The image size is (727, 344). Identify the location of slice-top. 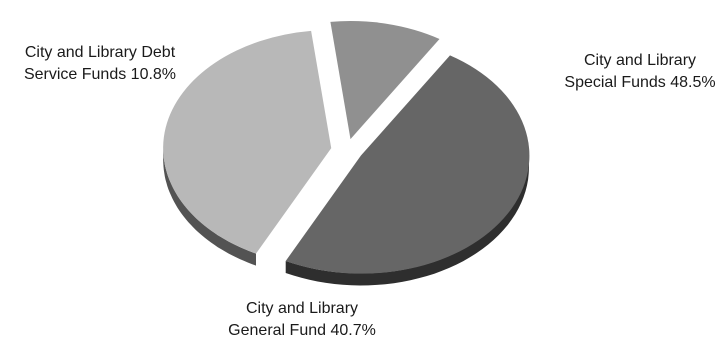
(385, 80).